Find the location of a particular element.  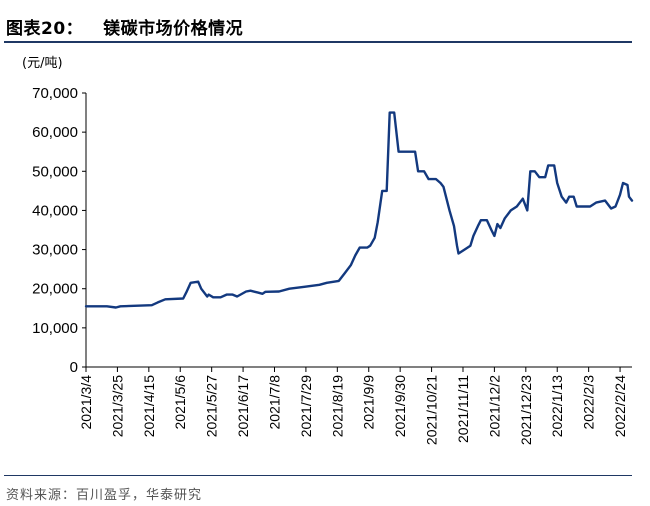

x-tick-label: 2021/6/17 is located at coordinates (243, 406).